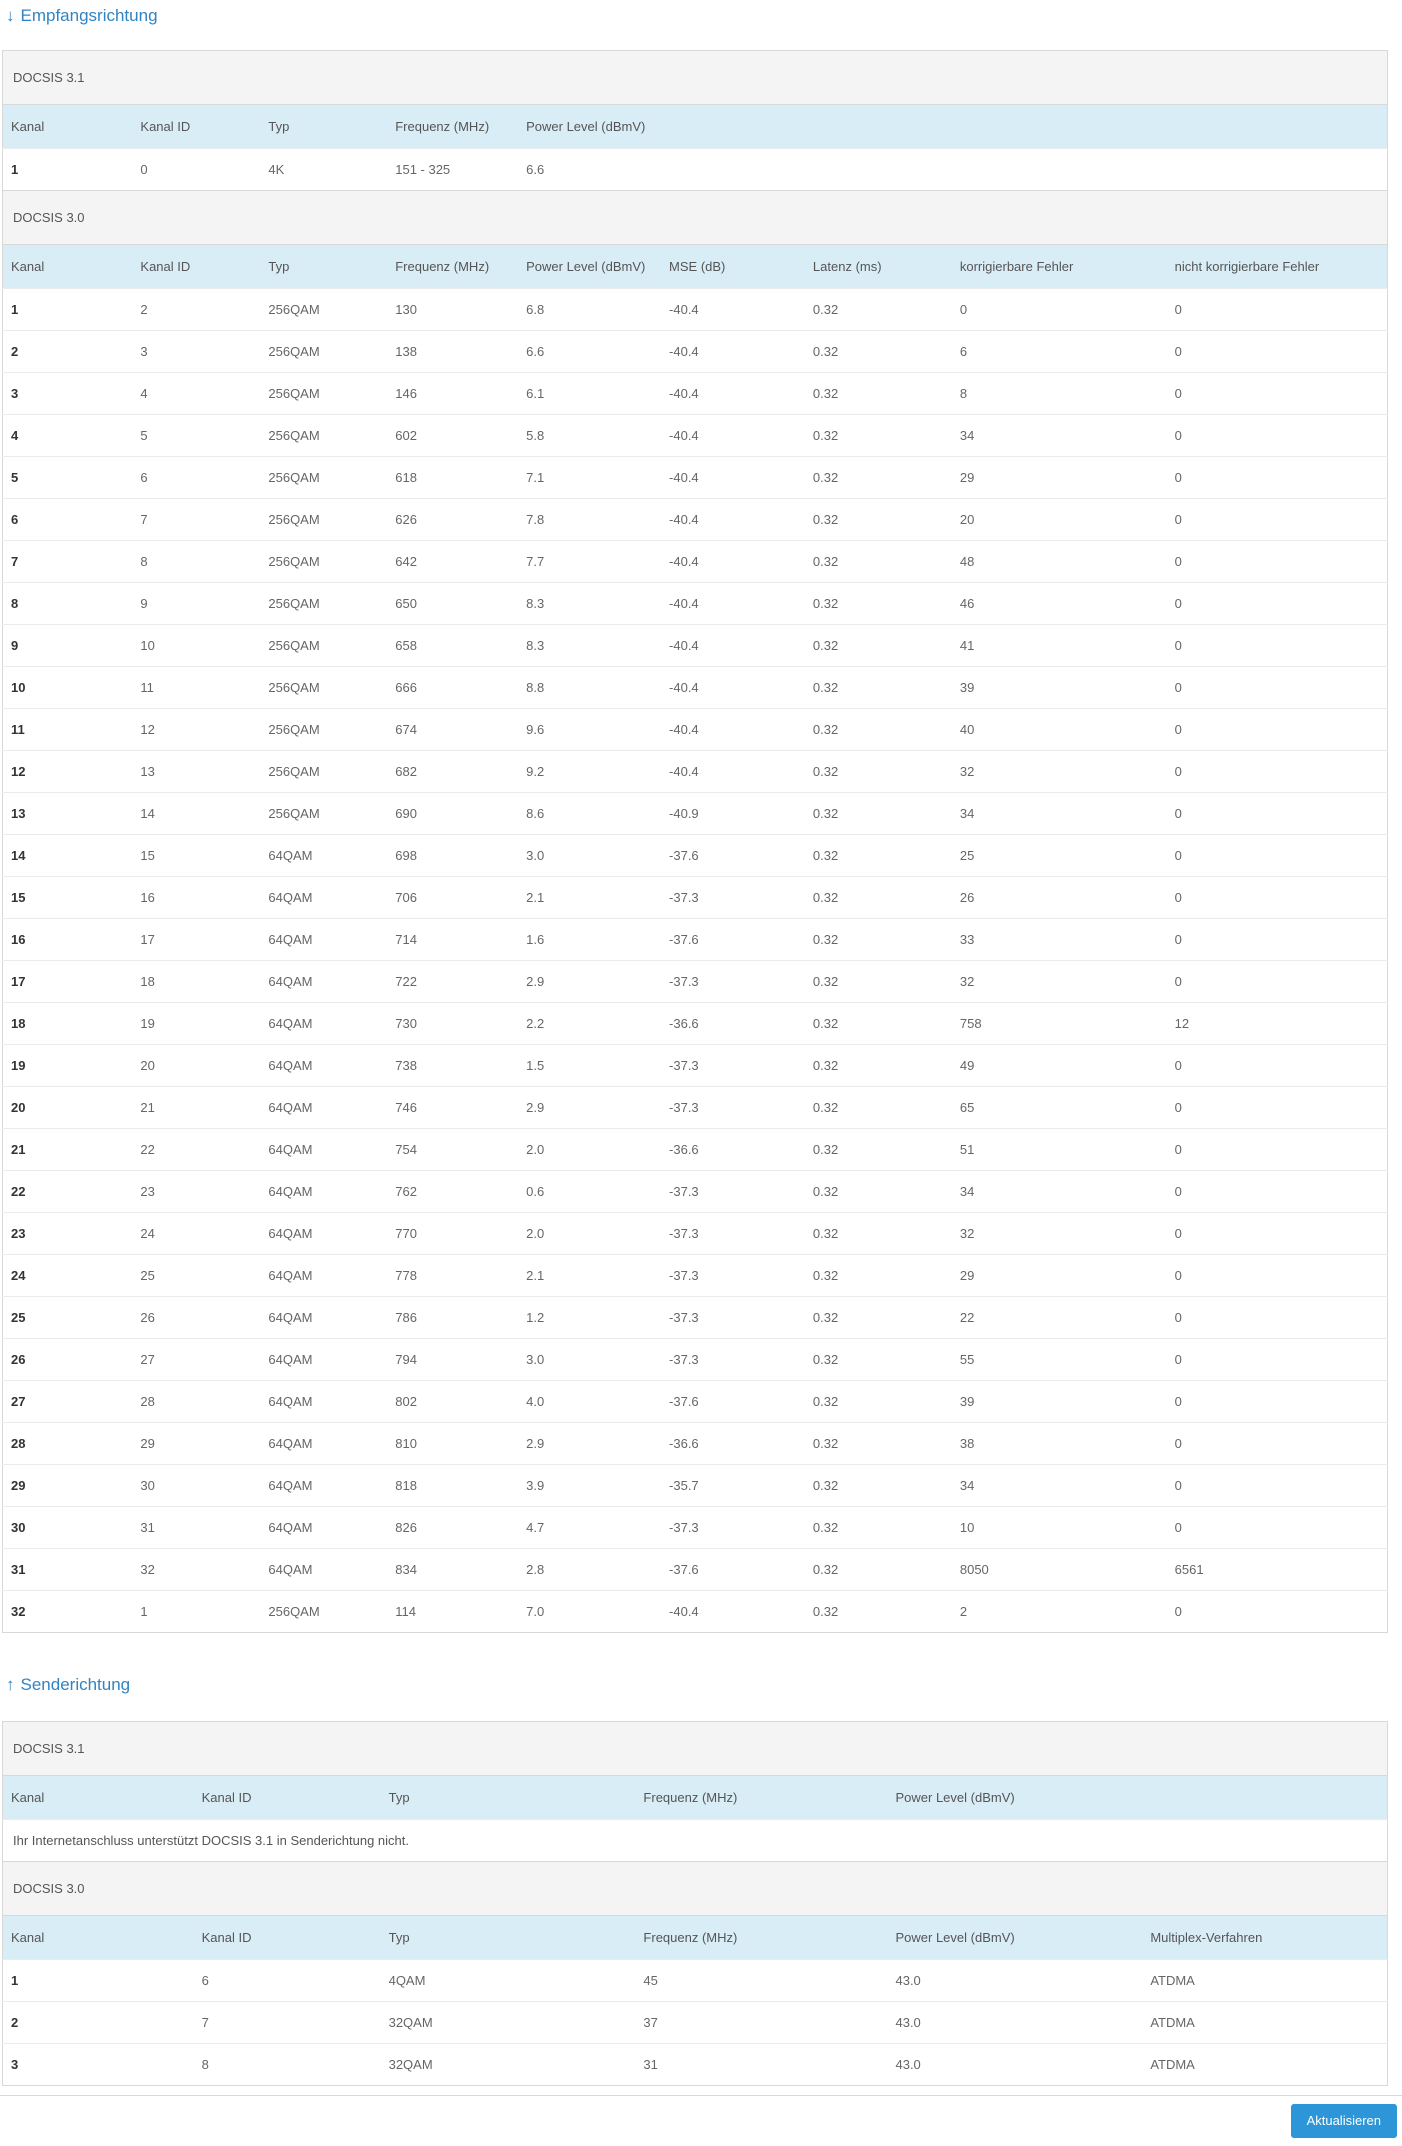 The image size is (1402, 2146). Describe the element at coordinates (590, 771) in the screenshot. I see `cell: 9.2` at that location.